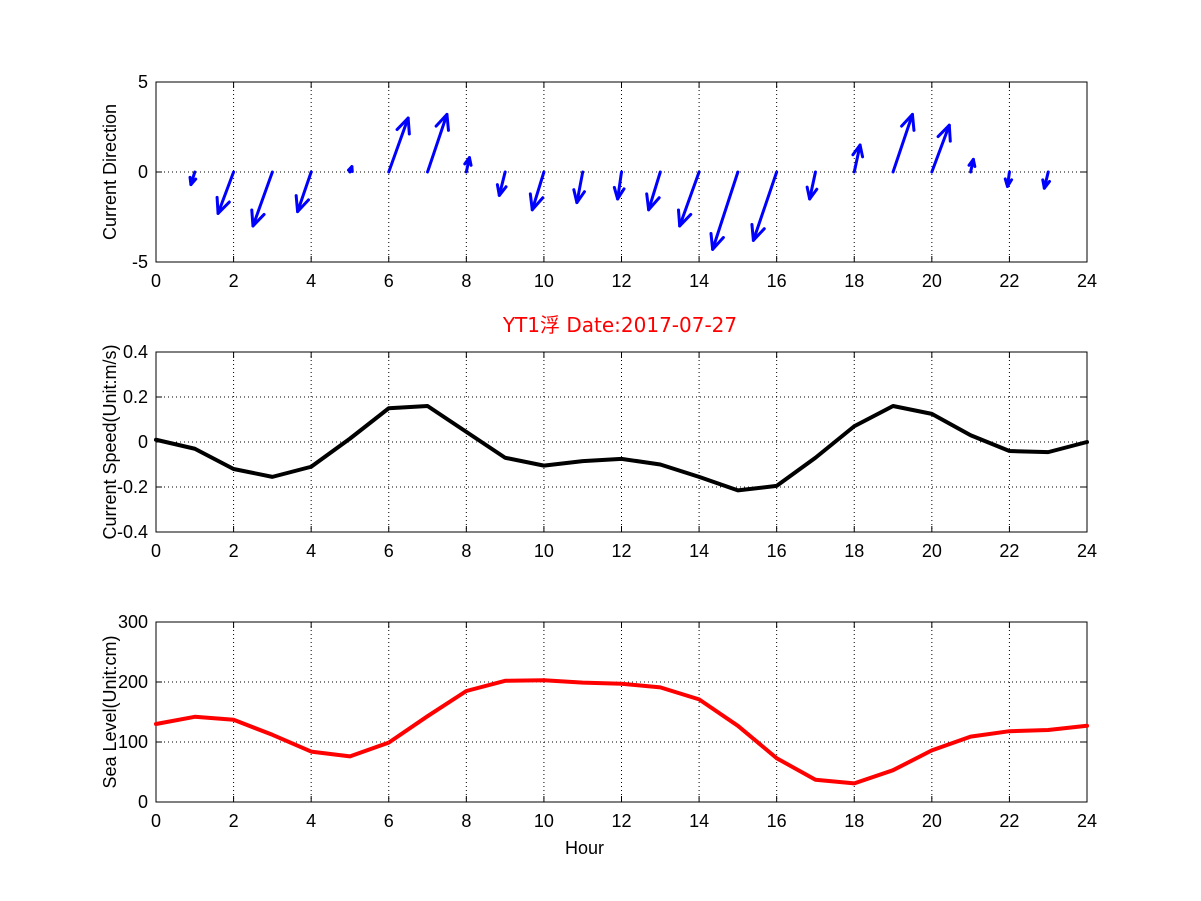  What do you see at coordinates (143, 82) in the screenshot?
I see `y-tick-label: 5` at bounding box center [143, 82].